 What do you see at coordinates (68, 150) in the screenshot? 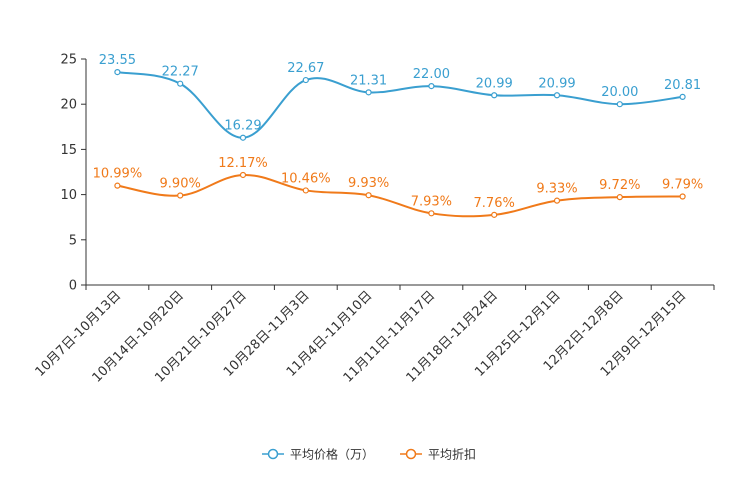
I see `y-tick-label: 15` at bounding box center [68, 150].